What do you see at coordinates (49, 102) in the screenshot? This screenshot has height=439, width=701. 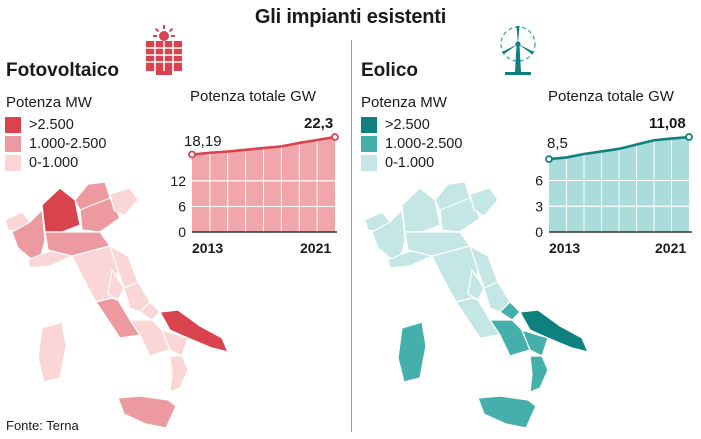 I see `solar-legend-title: Potenza MW` at bounding box center [49, 102].